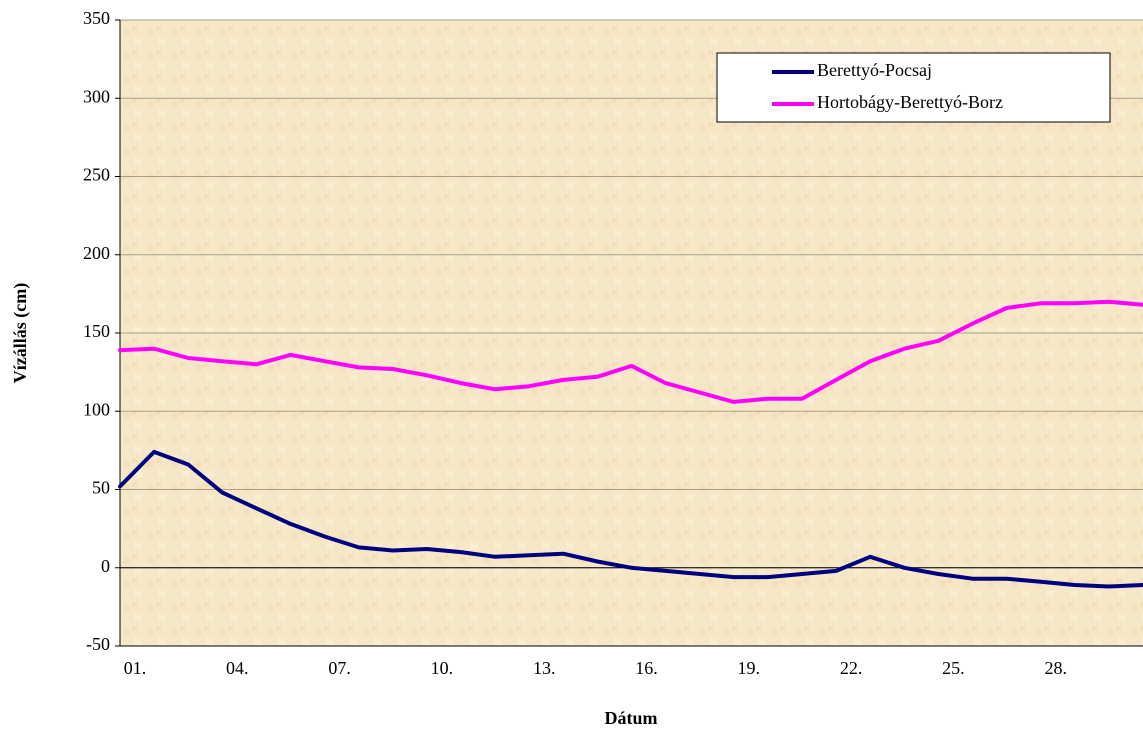 This screenshot has height=737, width=1143. Describe the element at coordinates (874, 70) in the screenshot. I see `legend-label: Berettyó-Pocsaj` at that location.